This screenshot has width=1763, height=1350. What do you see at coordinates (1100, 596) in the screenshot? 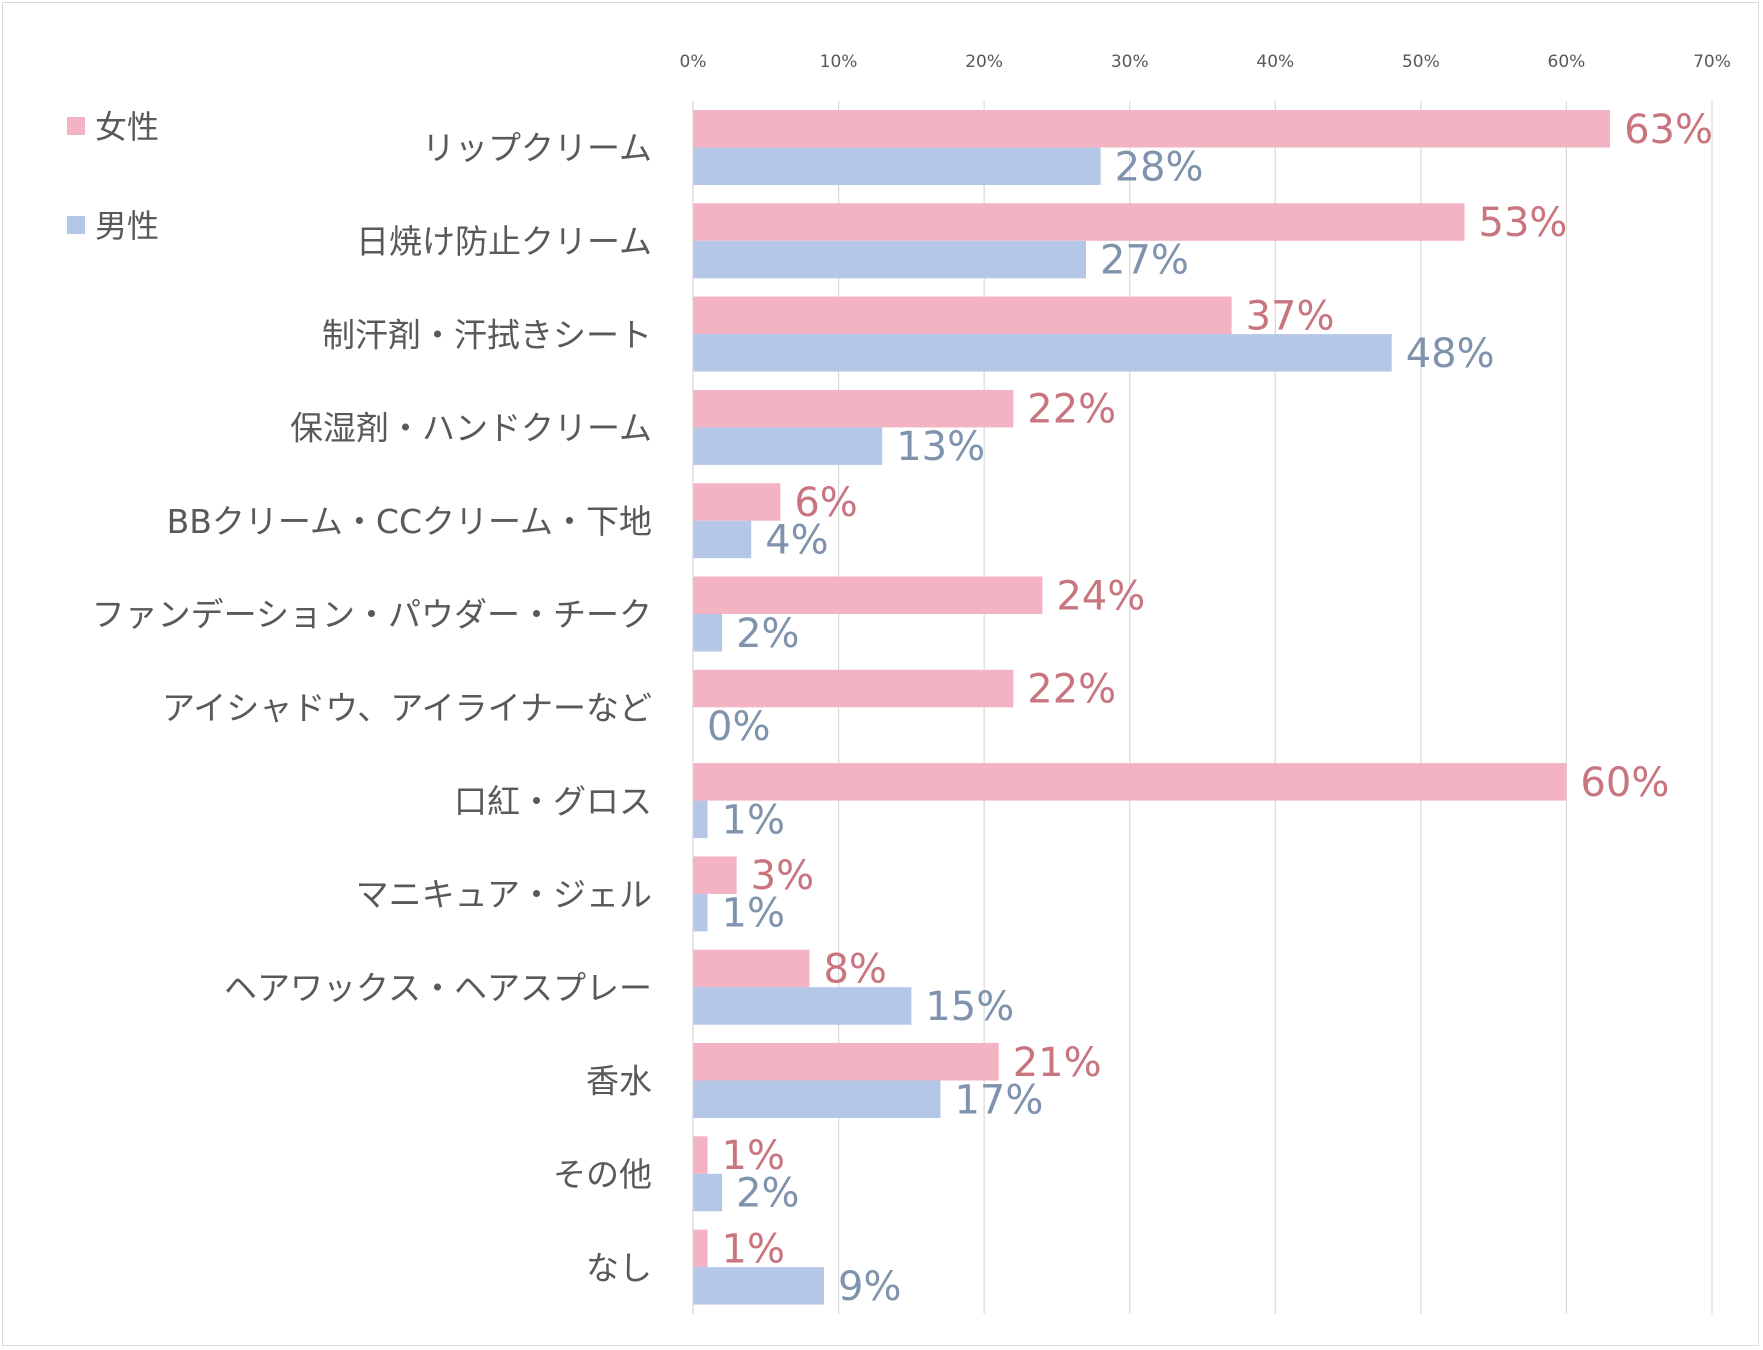
I see `data-label: 24%` at bounding box center [1100, 596].